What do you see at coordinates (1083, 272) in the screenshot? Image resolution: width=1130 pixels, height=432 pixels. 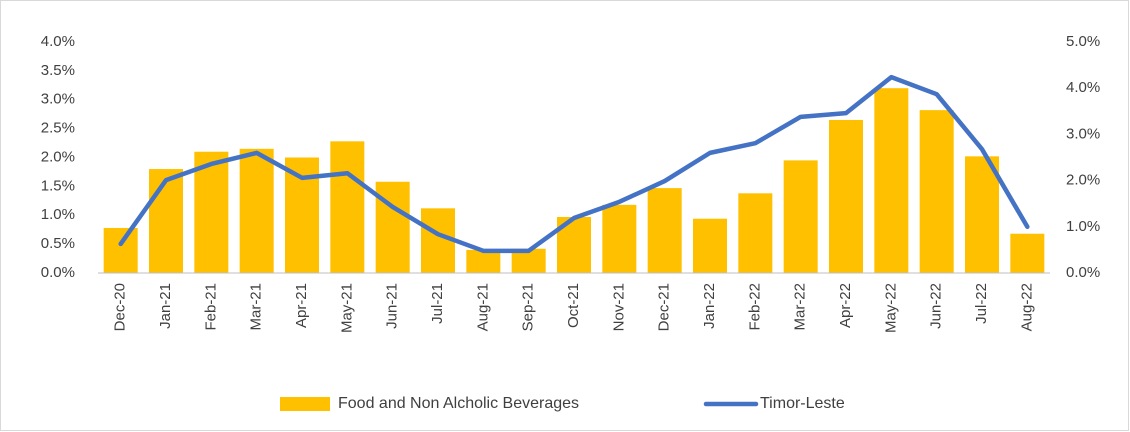 I see `y2-tick-label: 0.0%` at bounding box center [1083, 272].